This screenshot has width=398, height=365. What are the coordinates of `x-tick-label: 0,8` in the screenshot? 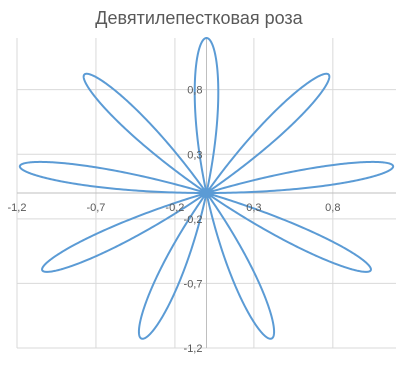 It's located at (332, 208).